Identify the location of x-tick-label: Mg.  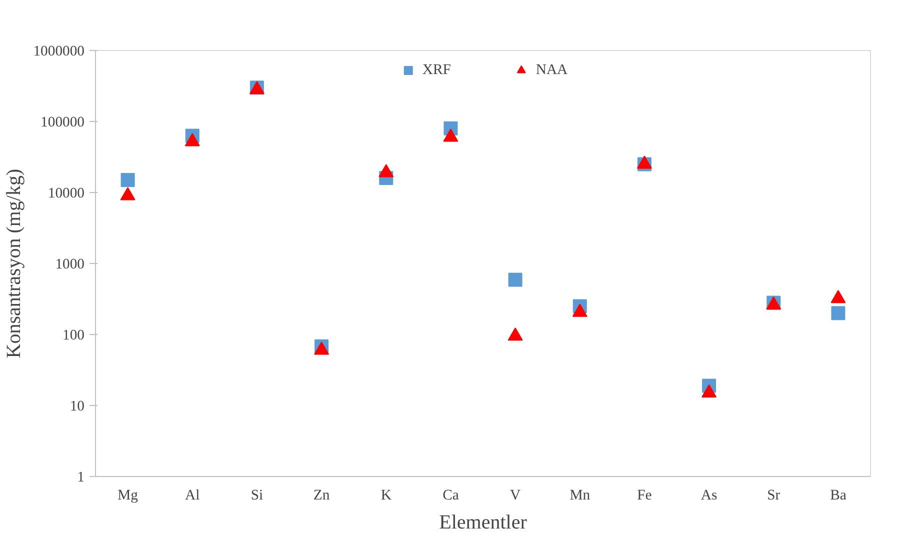
(128, 496).